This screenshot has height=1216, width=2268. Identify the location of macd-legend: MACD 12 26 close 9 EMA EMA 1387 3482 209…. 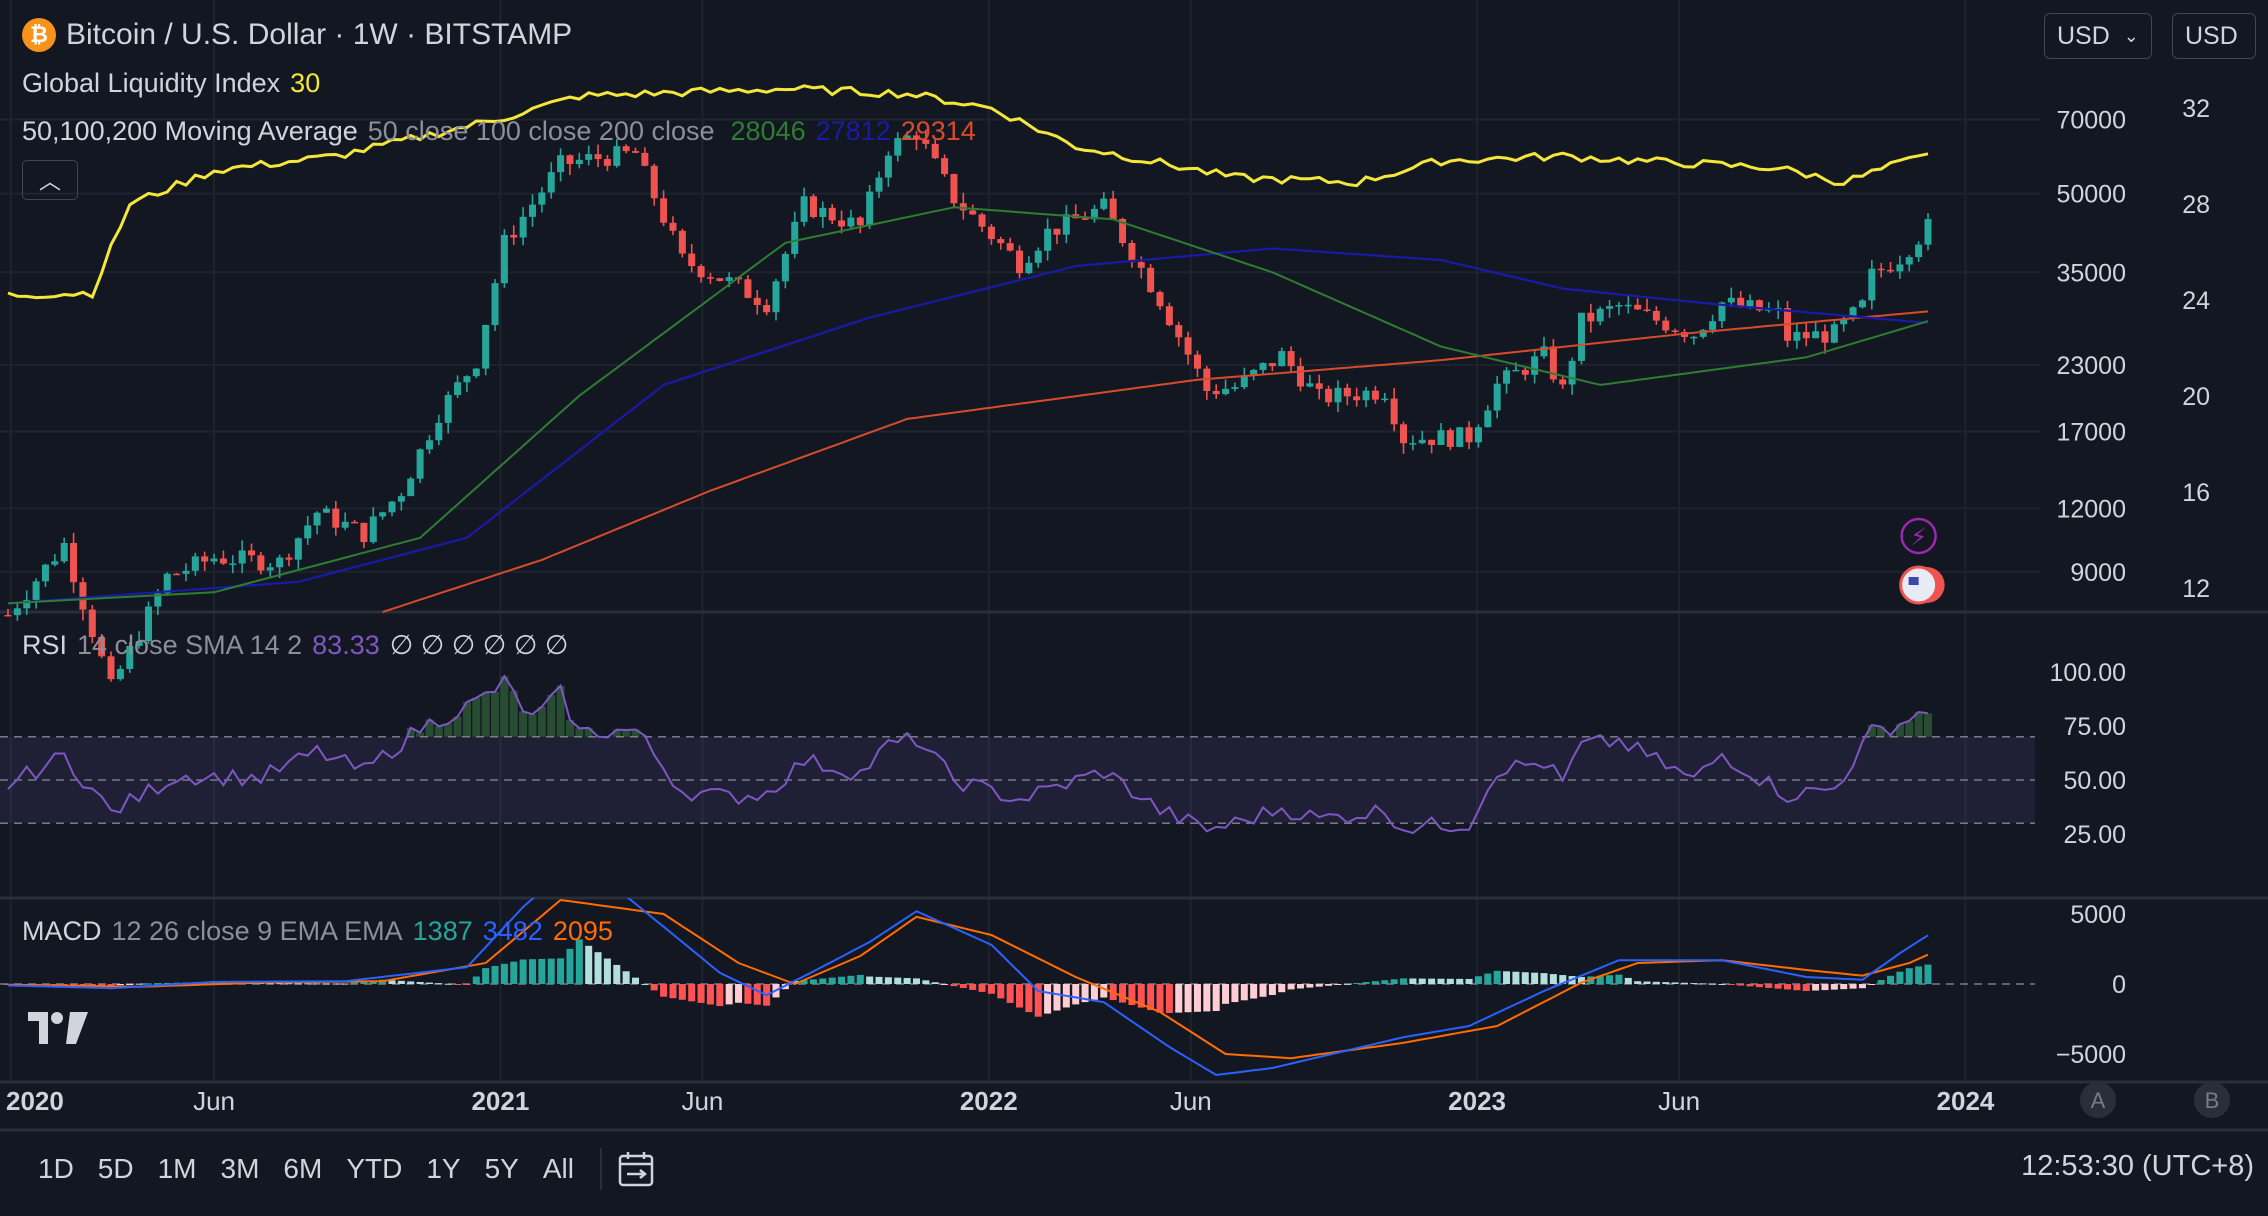
(317, 931).